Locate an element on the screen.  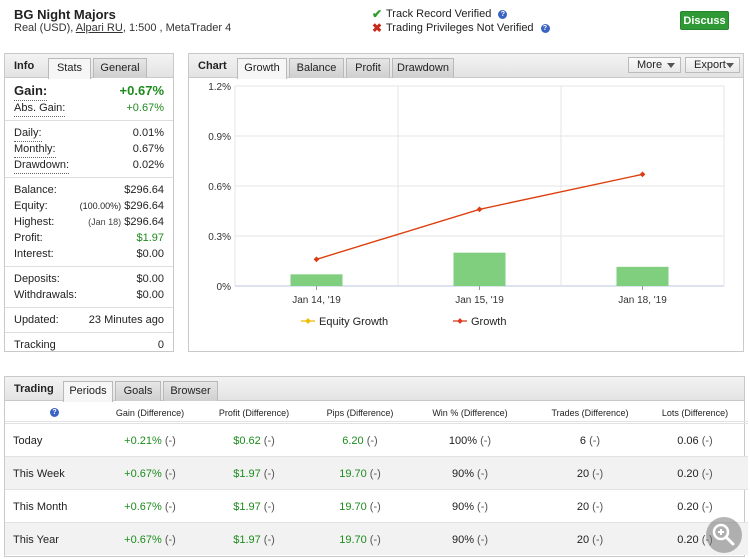
updated-label: Updated: is located at coordinates (36, 320).